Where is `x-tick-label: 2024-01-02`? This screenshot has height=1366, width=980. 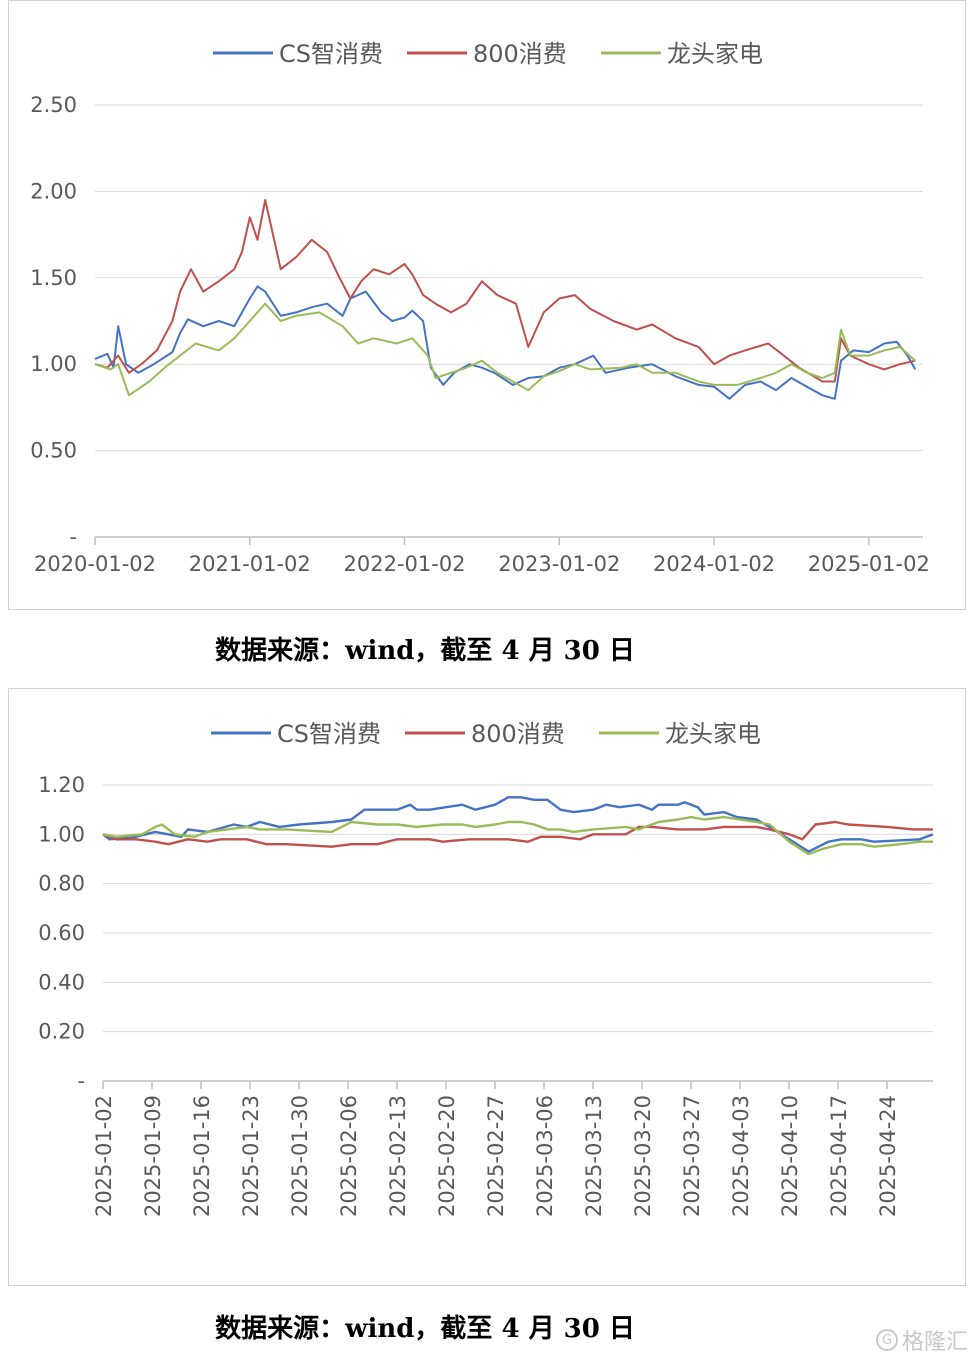 x-tick-label: 2024-01-02 is located at coordinates (714, 564).